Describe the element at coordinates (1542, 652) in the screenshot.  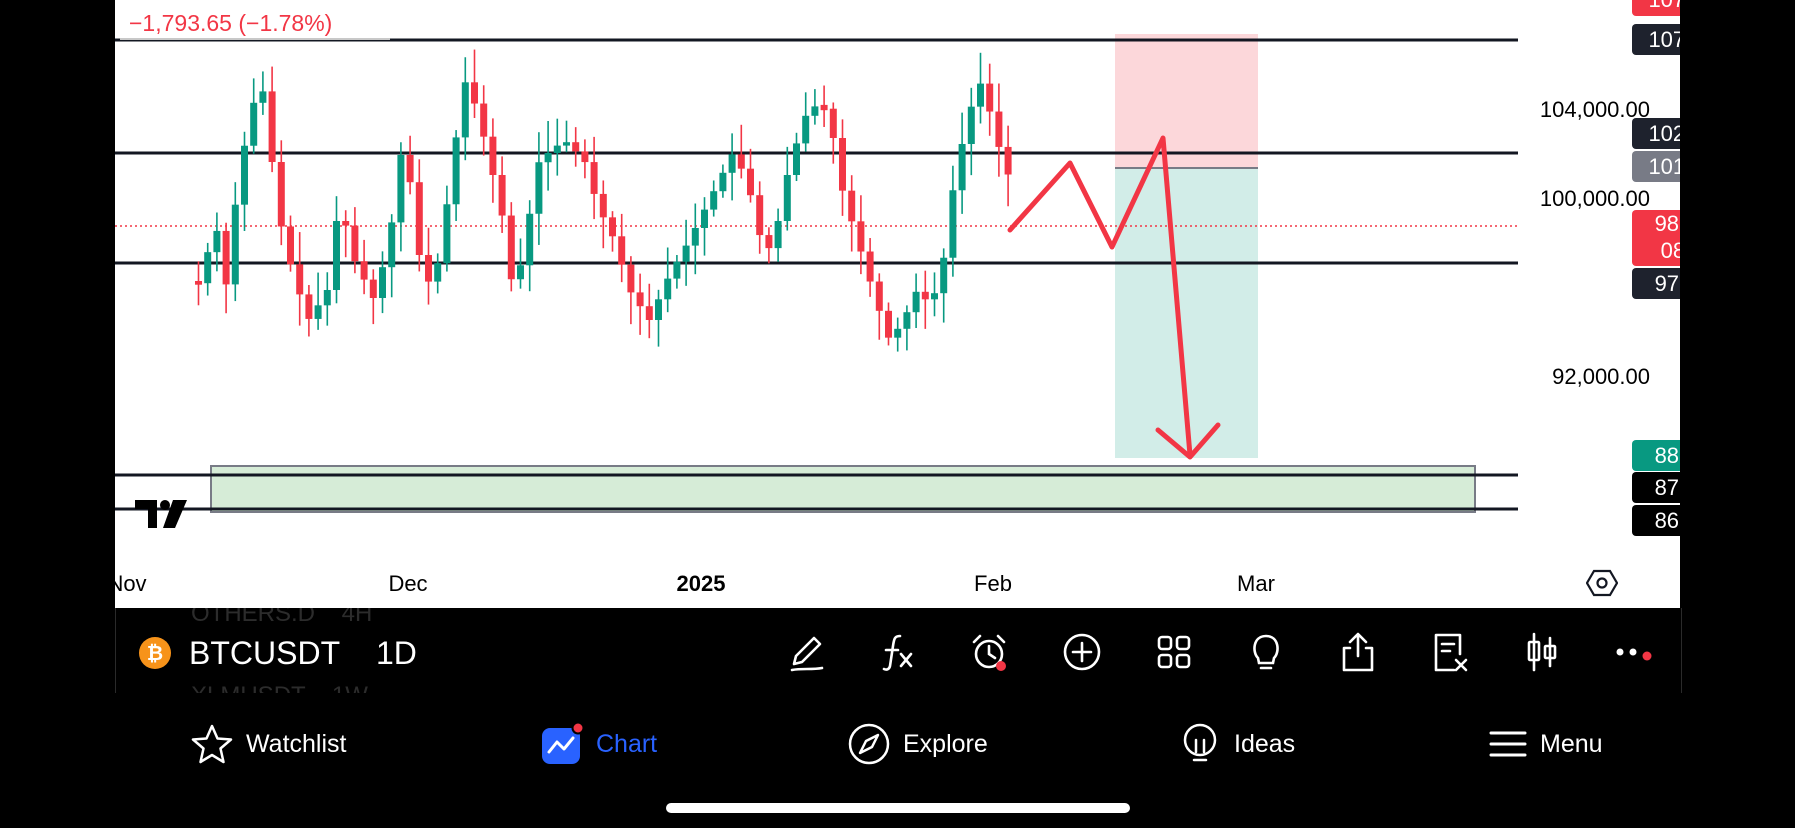
I see `candle-type-icon` at that location.